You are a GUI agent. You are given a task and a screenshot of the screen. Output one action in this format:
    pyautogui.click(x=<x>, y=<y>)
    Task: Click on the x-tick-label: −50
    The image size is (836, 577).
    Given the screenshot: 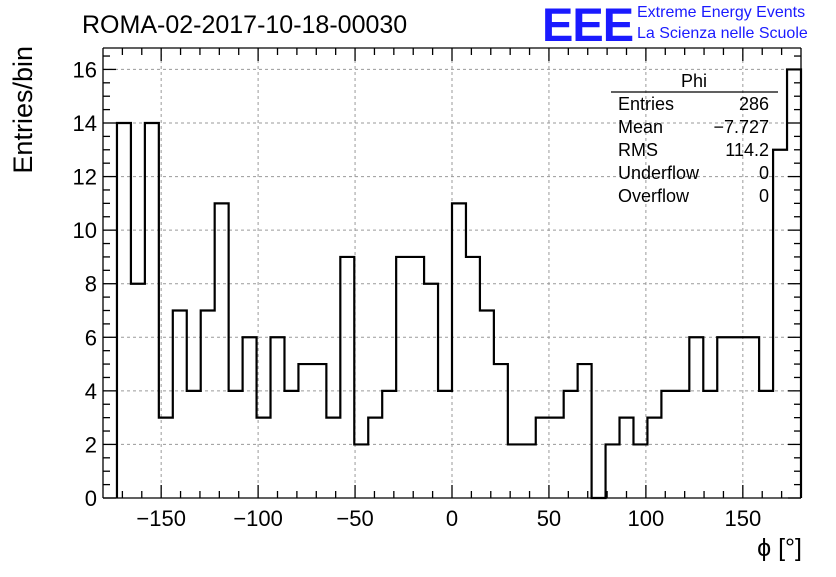 What is the action you would take?
    pyautogui.click(x=354, y=518)
    